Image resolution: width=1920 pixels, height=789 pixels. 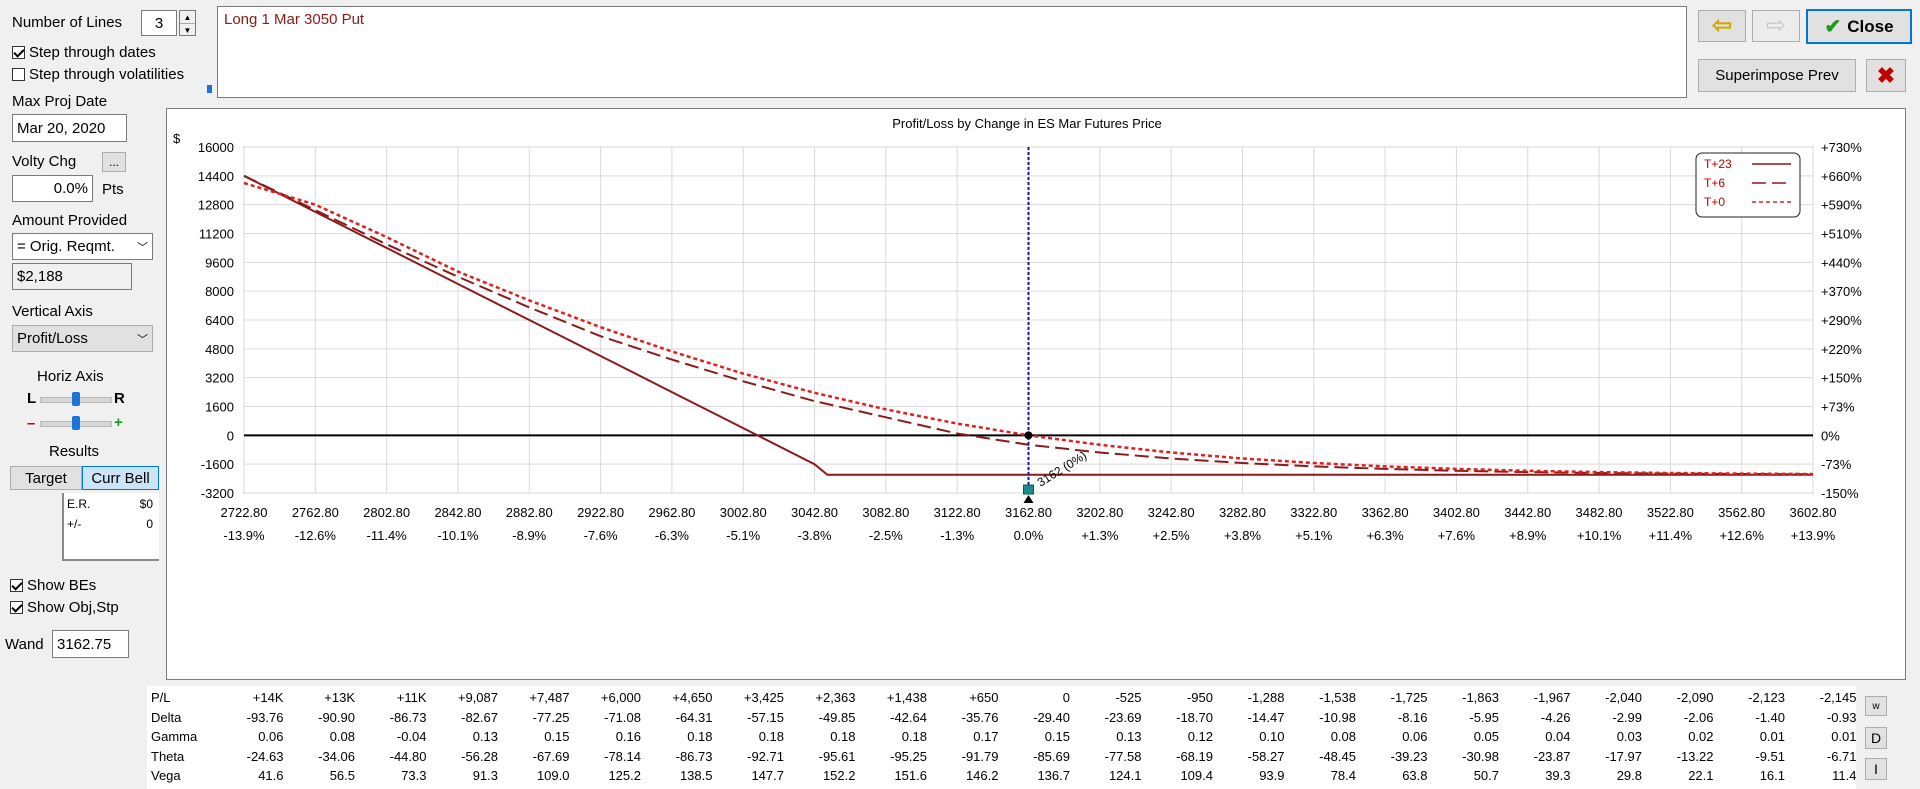 I want to click on max-proj-date-input: Mar 20, 2020, so click(x=69, y=128).